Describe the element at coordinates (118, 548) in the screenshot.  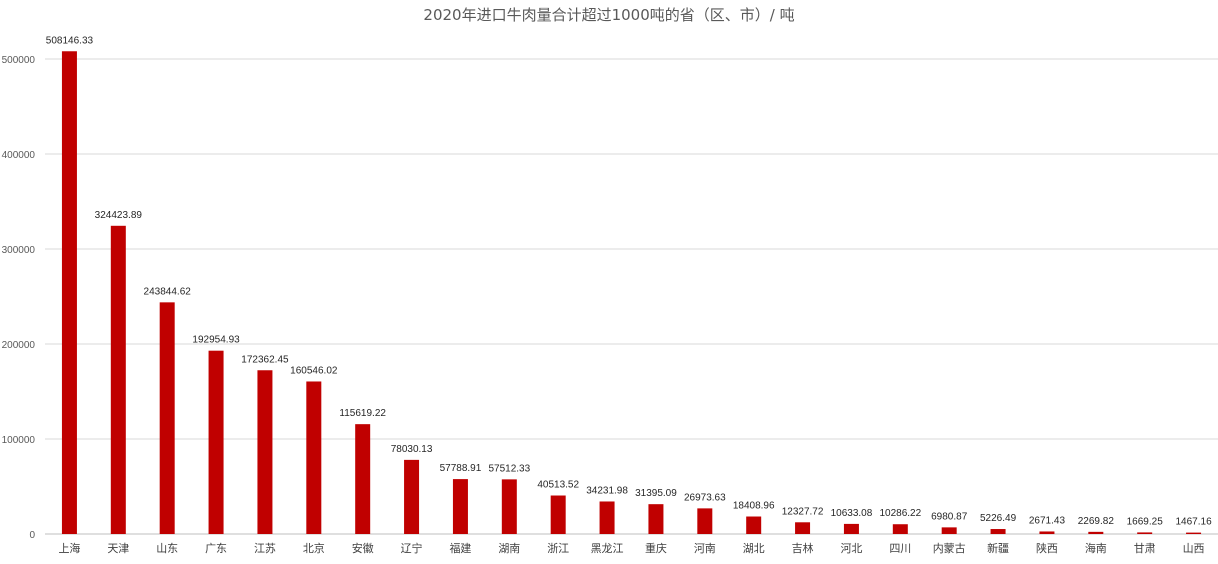
I see `x-tick-label: 天津` at that location.